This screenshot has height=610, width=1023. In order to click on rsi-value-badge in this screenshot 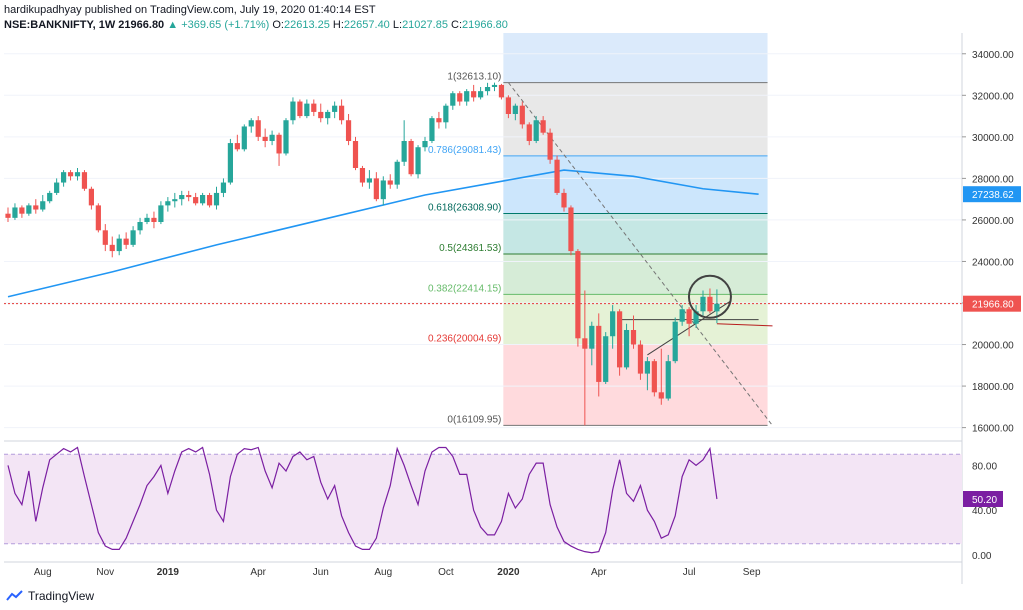, I will do `click(983, 499)`.